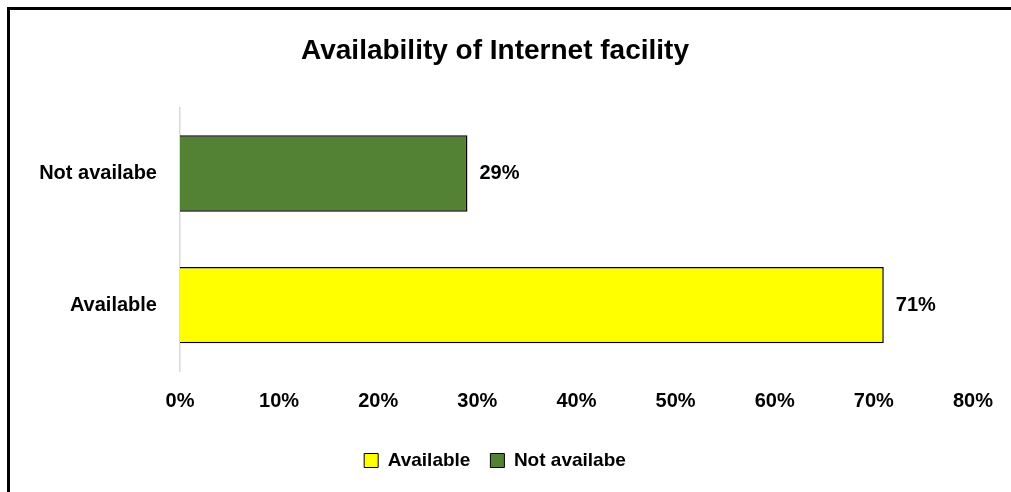 This screenshot has width=1011, height=492. Describe the element at coordinates (495, 49) in the screenshot. I see `chart-title: Availability of Internet facility` at that location.